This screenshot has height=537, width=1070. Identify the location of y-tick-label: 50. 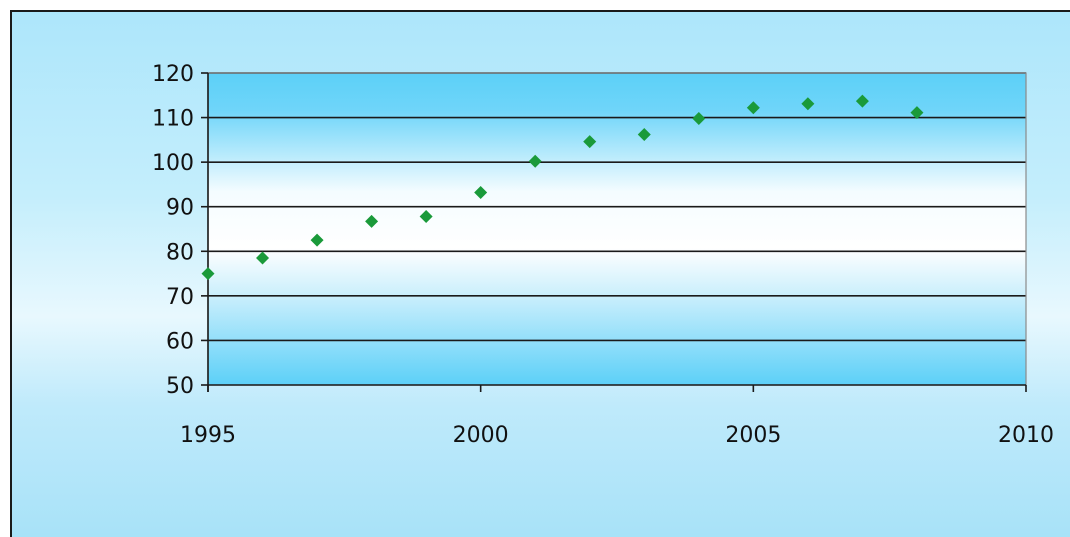
(180, 386).